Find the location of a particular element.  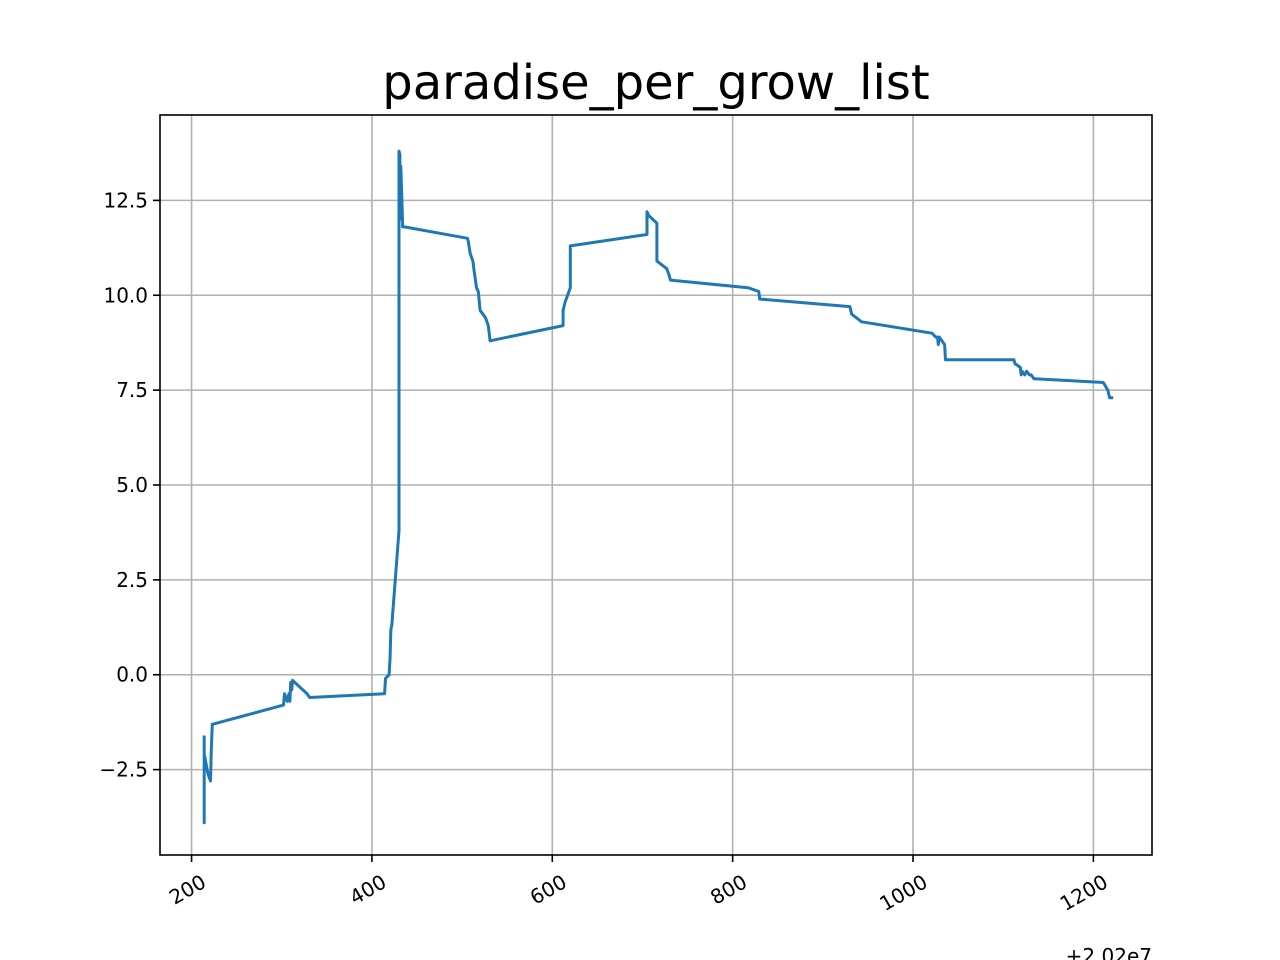

x-offset-label: +2.02e7 is located at coordinates (1109, 952).